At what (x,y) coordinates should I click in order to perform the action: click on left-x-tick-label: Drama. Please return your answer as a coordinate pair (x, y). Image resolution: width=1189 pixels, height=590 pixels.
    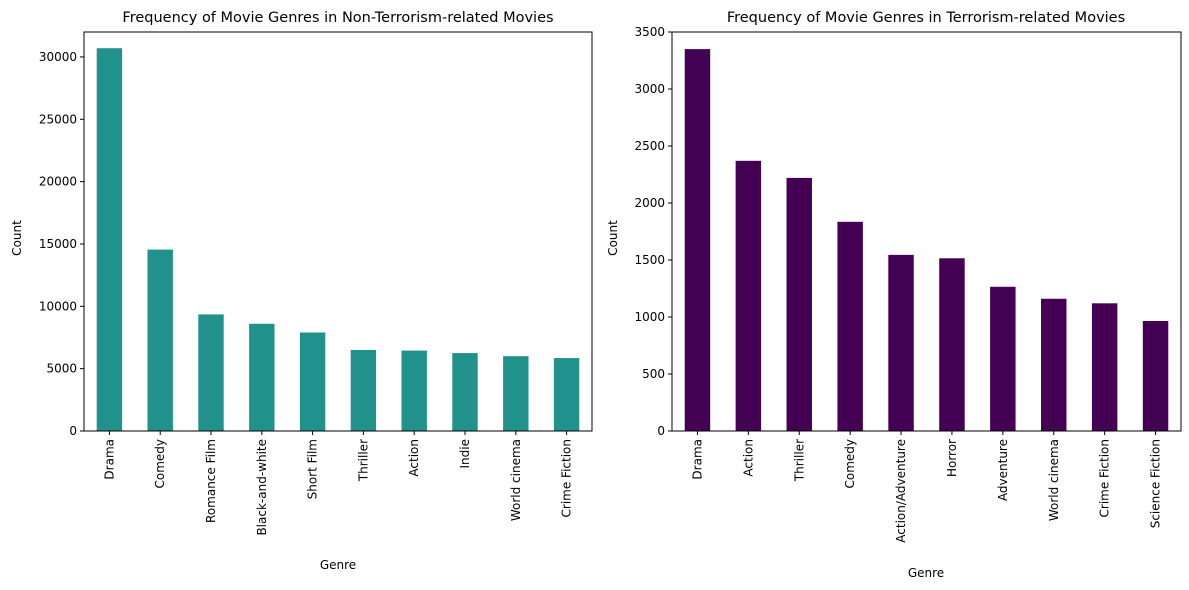
    Looking at the image, I should click on (109, 459).